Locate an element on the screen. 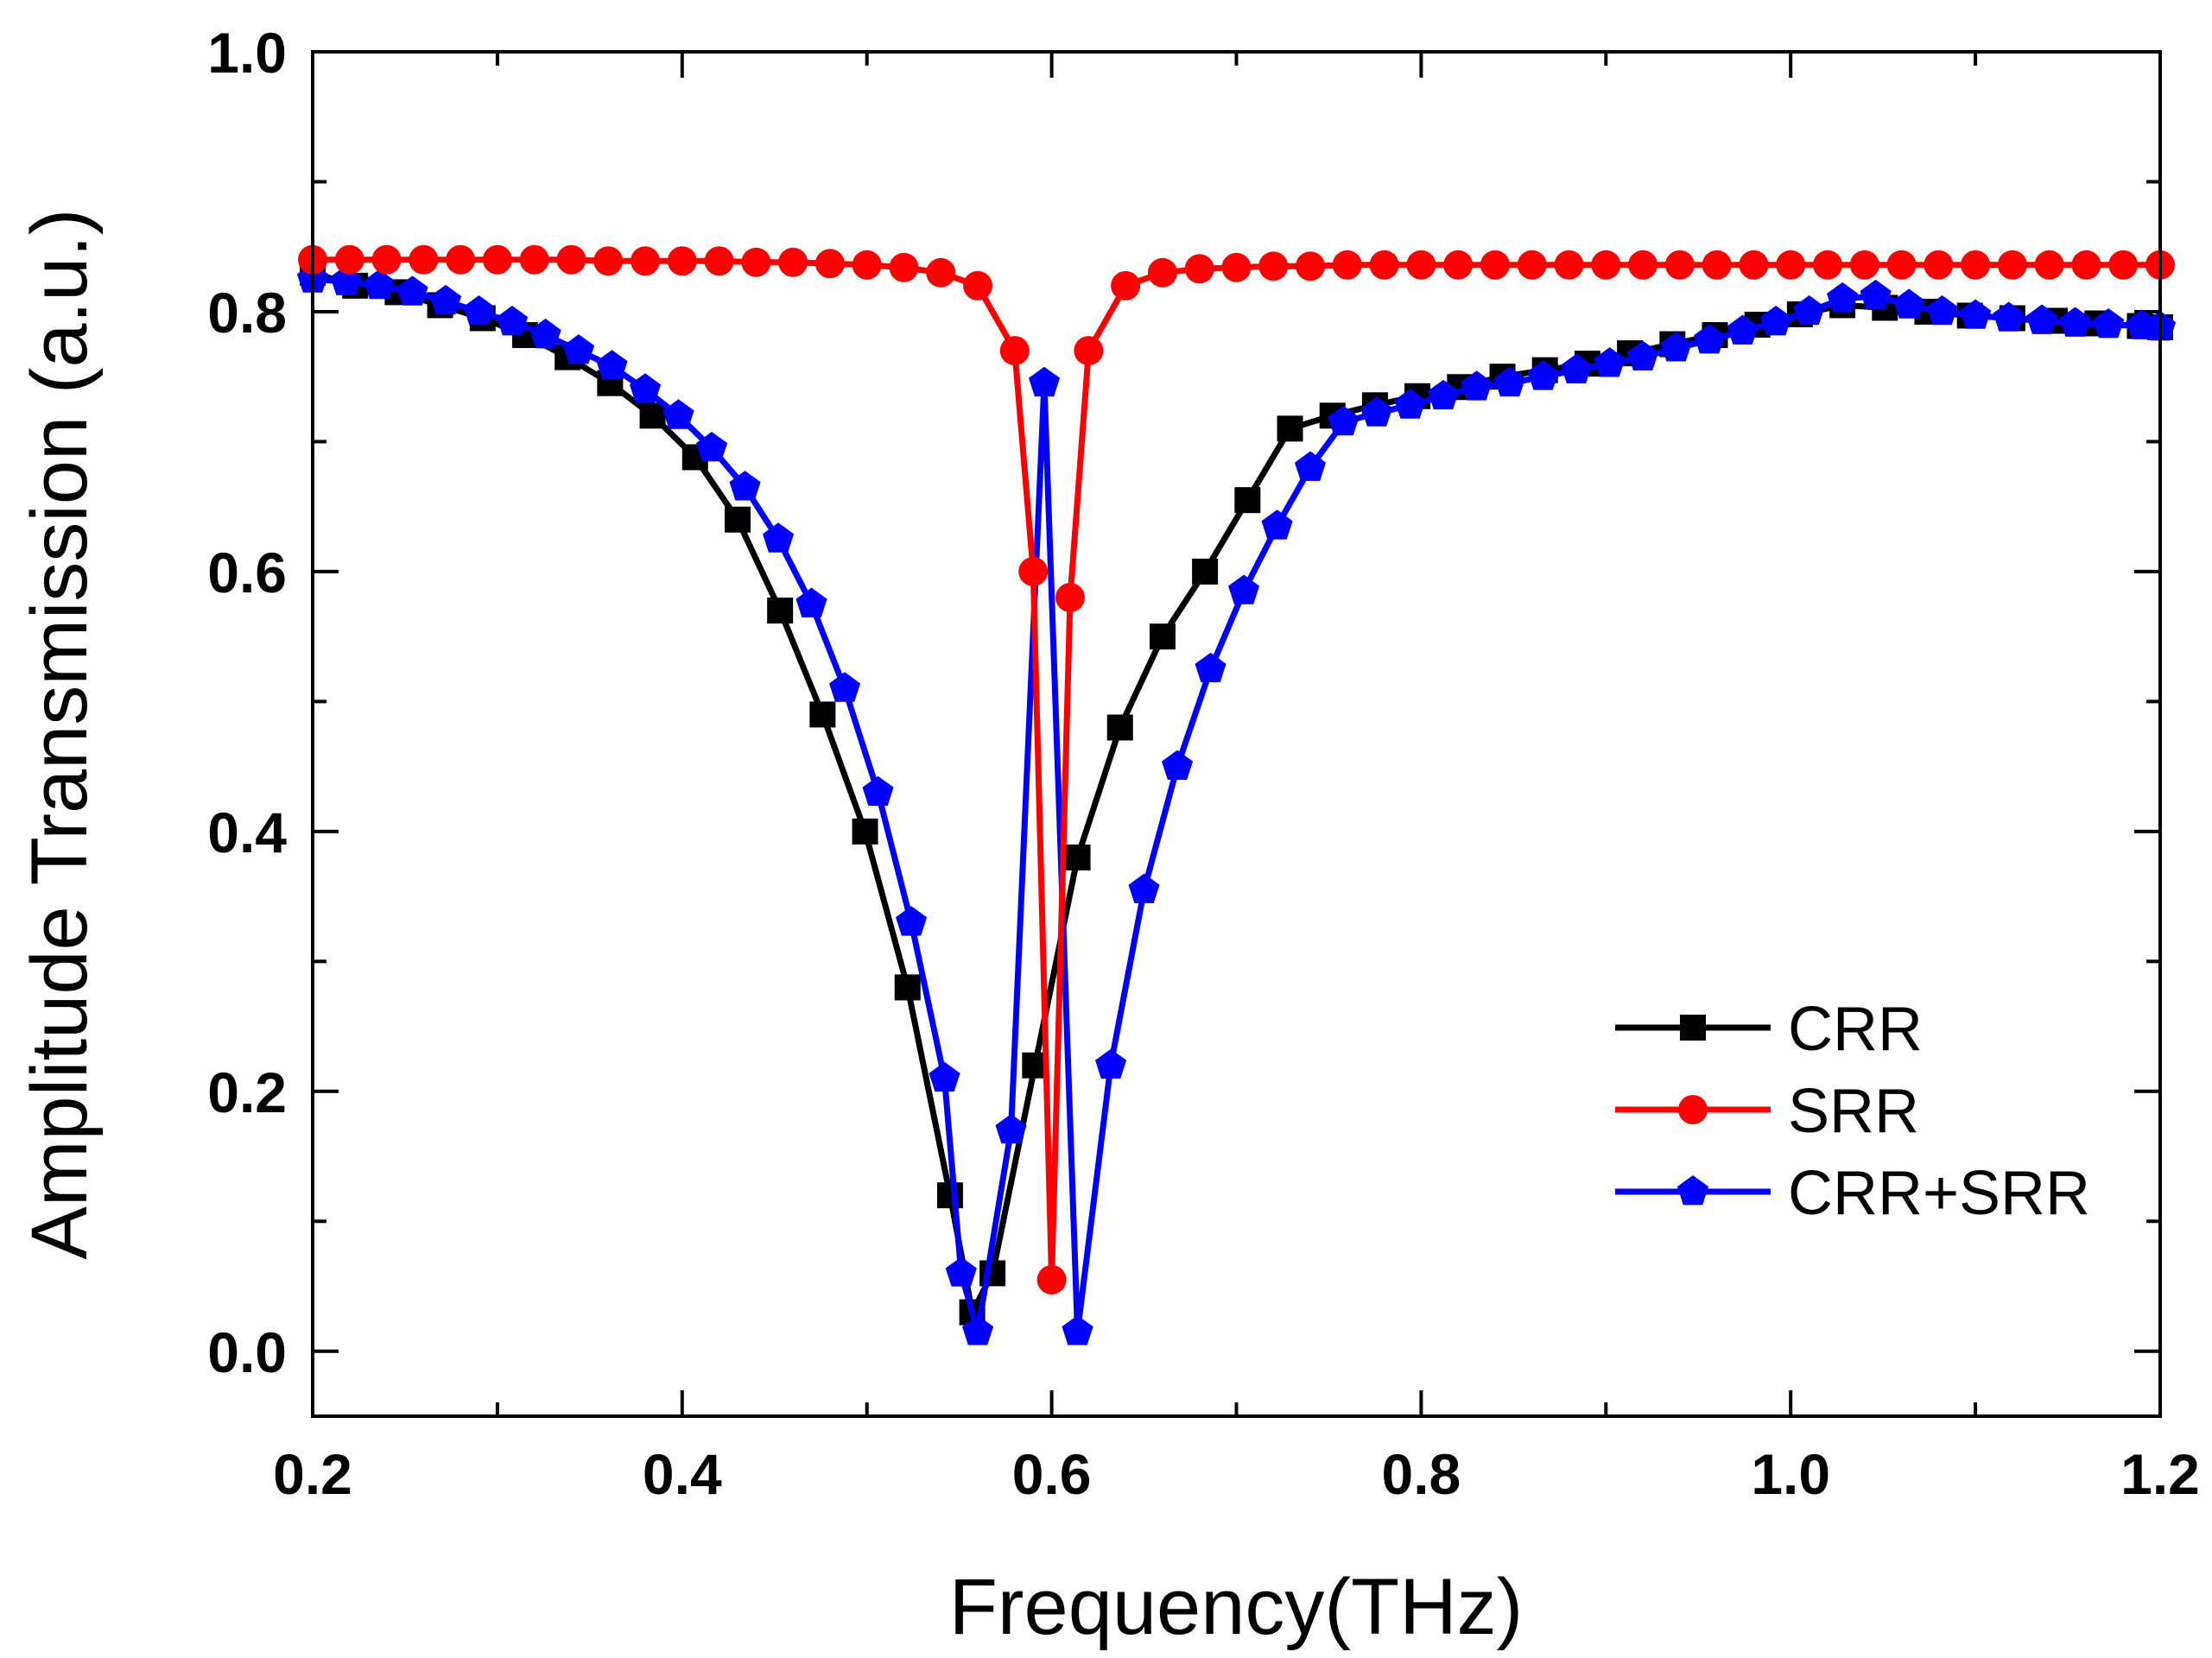 This screenshot has width=2212, height=1658. x-tick-label: 0.4 is located at coordinates (682, 1474).